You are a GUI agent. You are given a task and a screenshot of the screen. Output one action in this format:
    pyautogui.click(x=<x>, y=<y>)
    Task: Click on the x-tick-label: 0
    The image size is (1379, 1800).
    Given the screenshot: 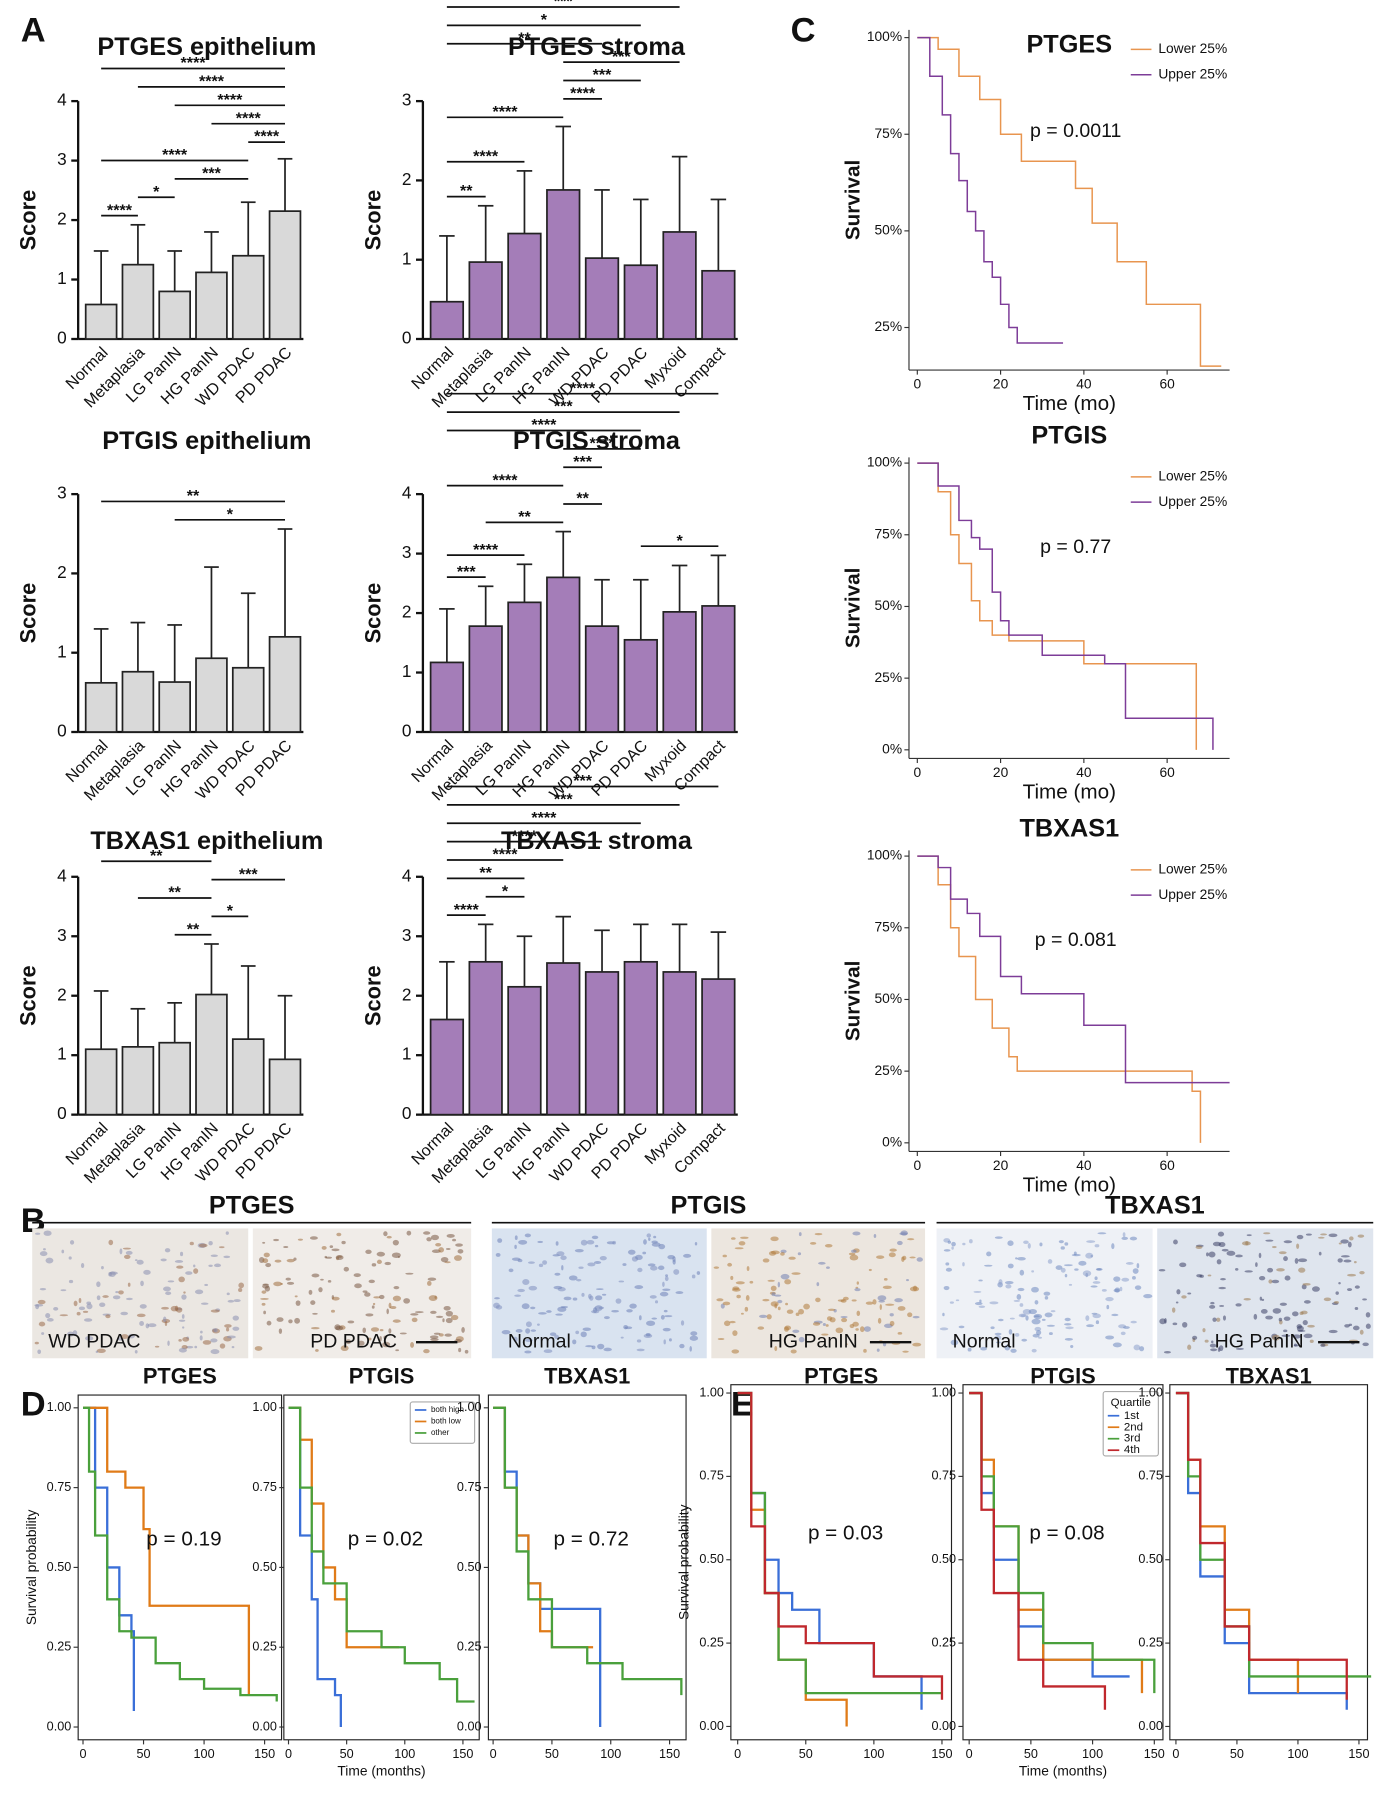 What is the action you would take?
    pyautogui.click(x=288, y=1754)
    